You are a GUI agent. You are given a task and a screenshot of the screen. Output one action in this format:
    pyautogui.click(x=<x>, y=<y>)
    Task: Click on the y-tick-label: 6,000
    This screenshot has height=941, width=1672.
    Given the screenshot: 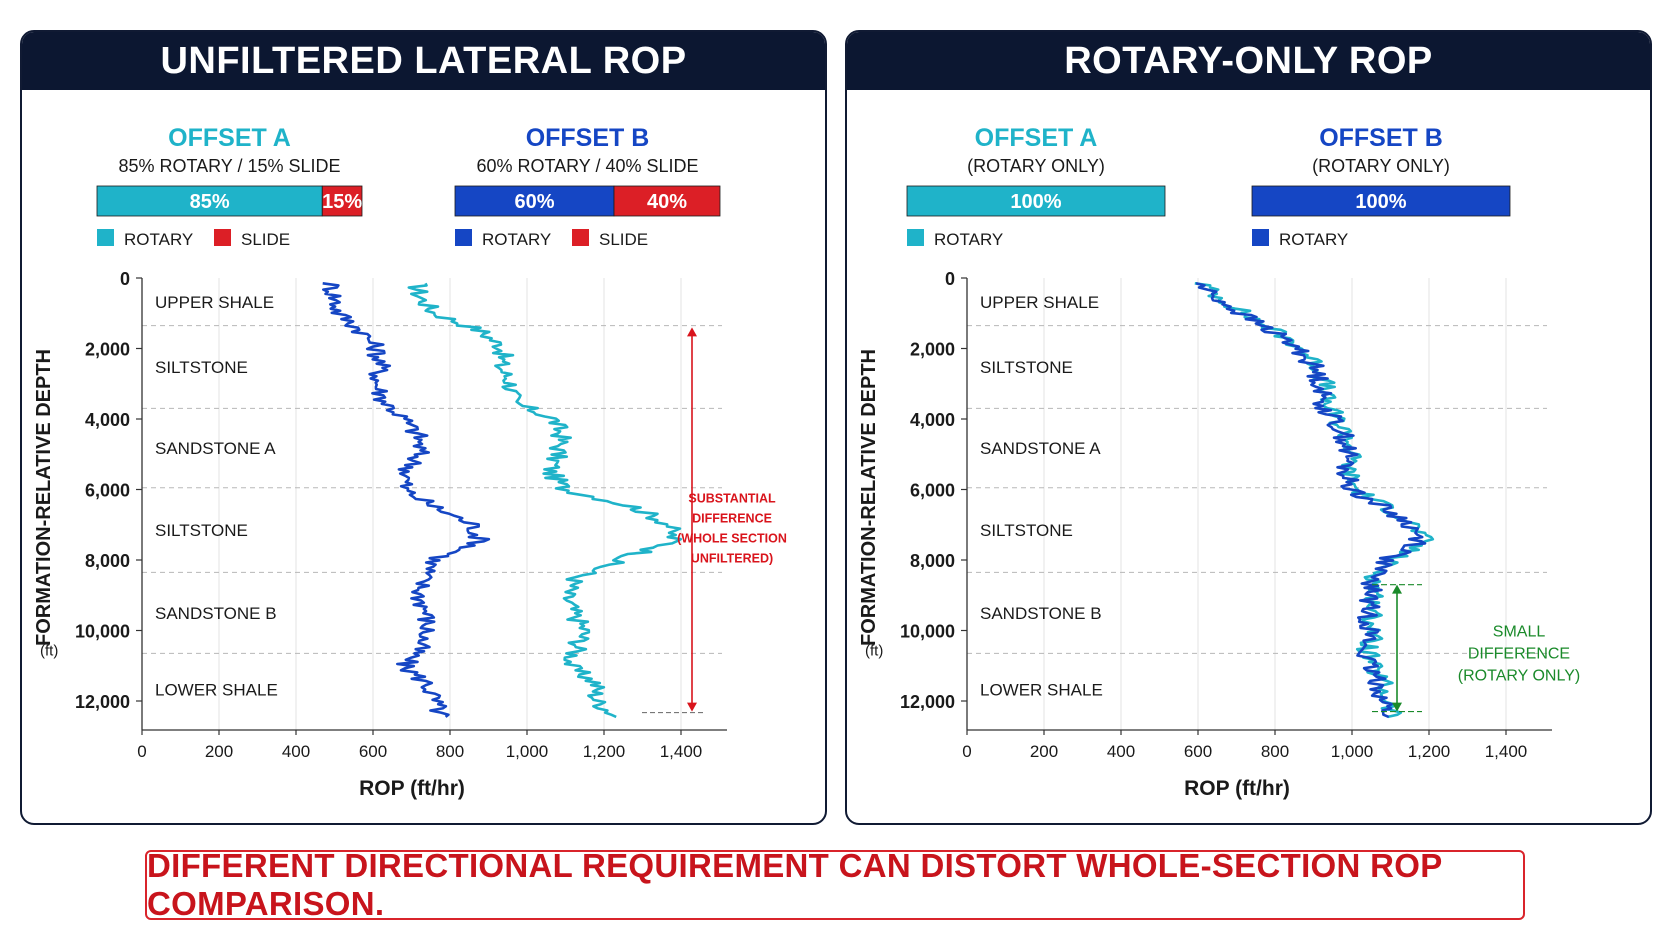 What is the action you would take?
    pyautogui.click(x=107, y=491)
    